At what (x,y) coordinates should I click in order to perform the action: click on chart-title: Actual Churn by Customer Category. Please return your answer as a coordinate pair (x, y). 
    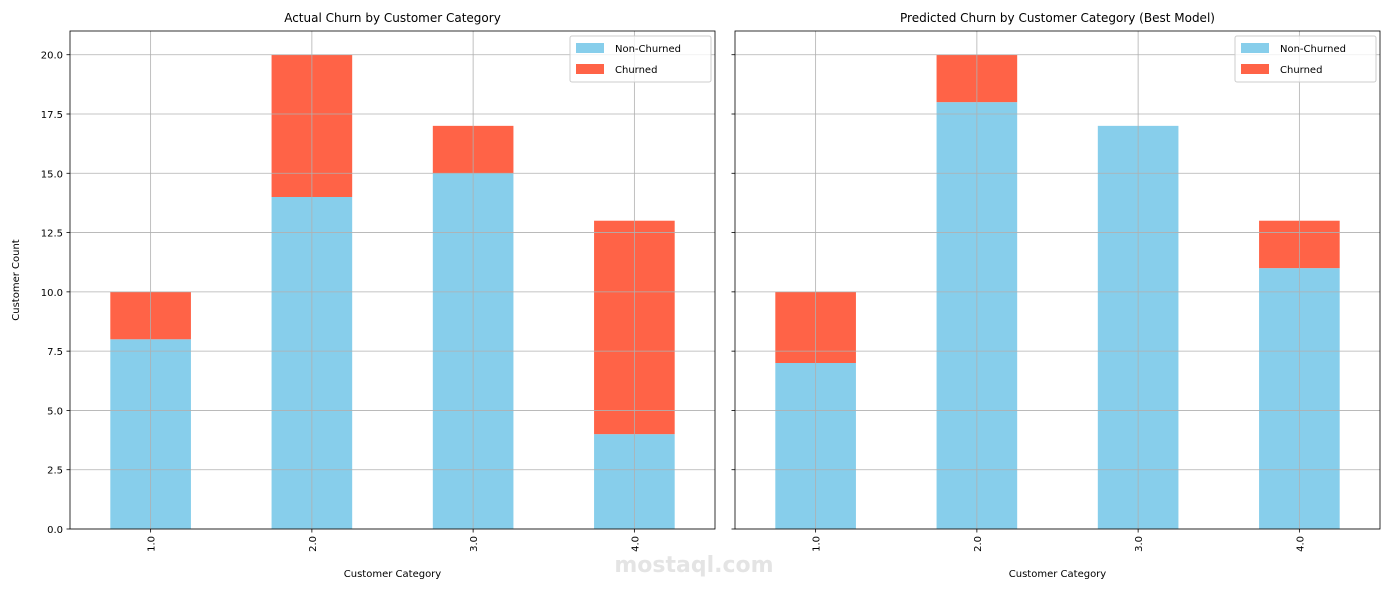
    Looking at the image, I should click on (392, 18).